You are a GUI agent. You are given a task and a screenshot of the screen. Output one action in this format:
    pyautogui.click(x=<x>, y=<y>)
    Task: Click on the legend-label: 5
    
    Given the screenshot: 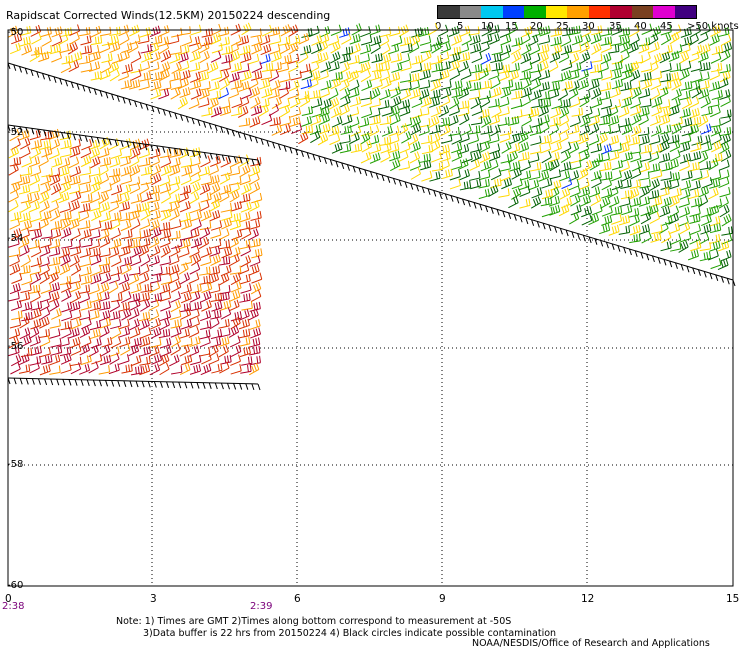 What is the action you would take?
    pyautogui.click(x=460, y=26)
    